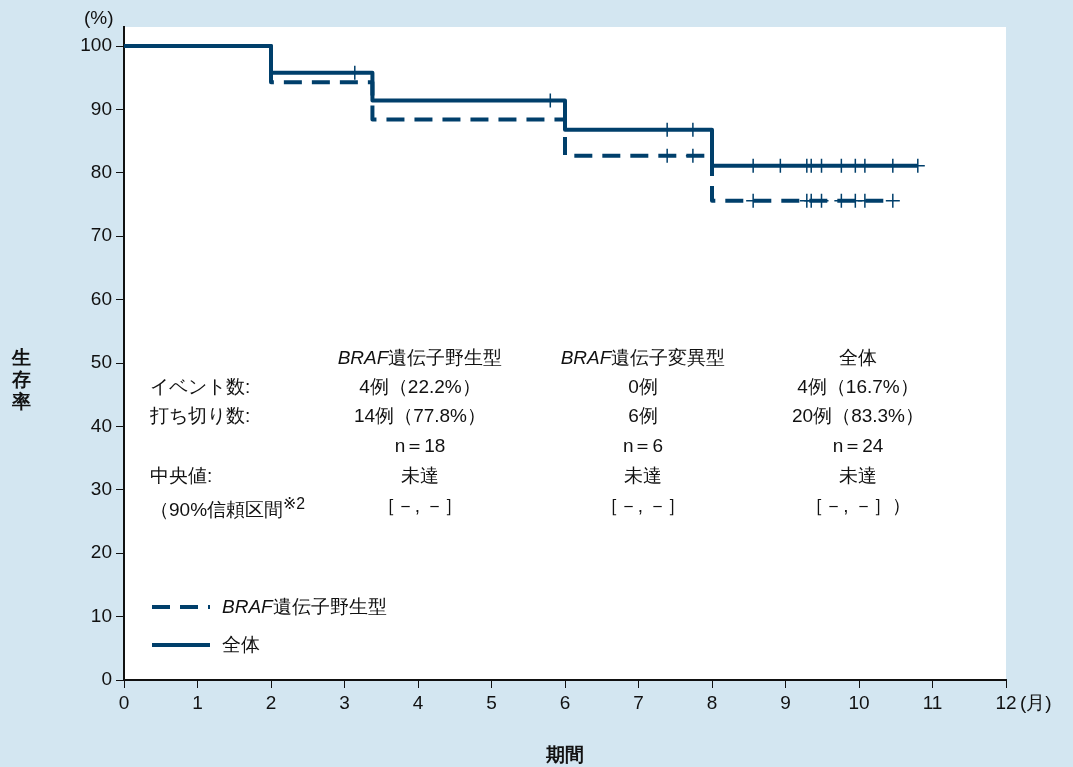 Image resolution: width=1073 pixels, height=767 pixels. What do you see at coordinates (101, 108) in the screenshot?
I see `y-tick-label: 90` at bounding box center [101, 108].